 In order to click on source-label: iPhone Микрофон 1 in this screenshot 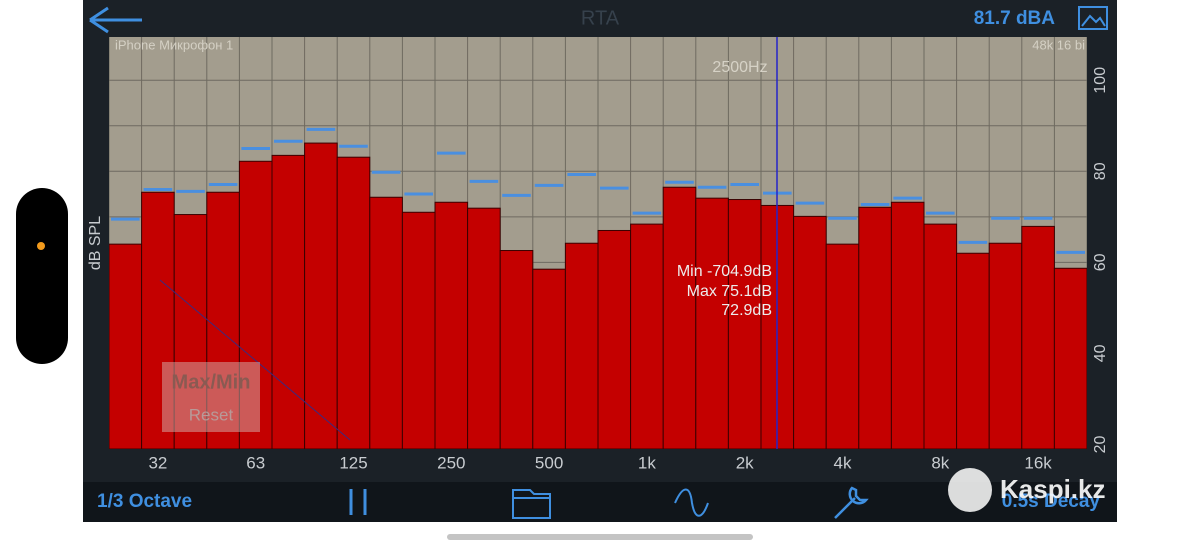, I will do `click(174, 44)`.